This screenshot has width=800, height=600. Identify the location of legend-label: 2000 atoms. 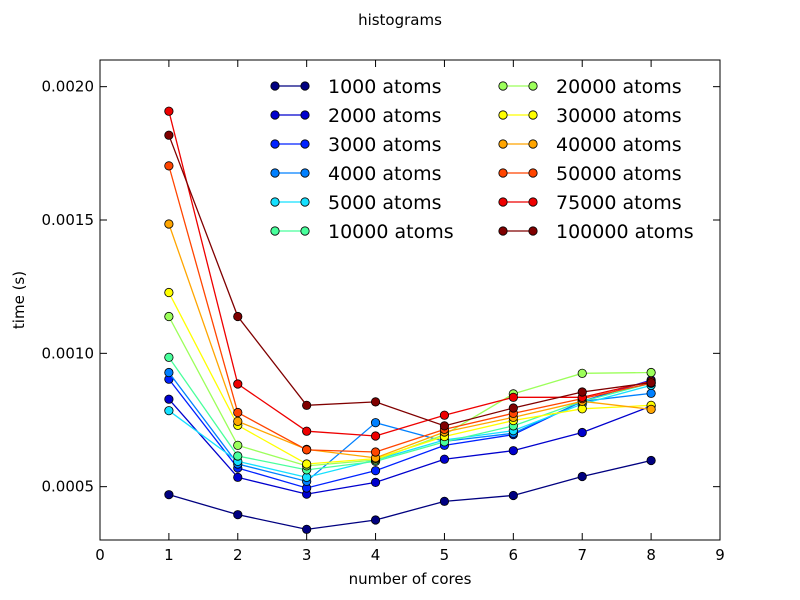
(385, 116).